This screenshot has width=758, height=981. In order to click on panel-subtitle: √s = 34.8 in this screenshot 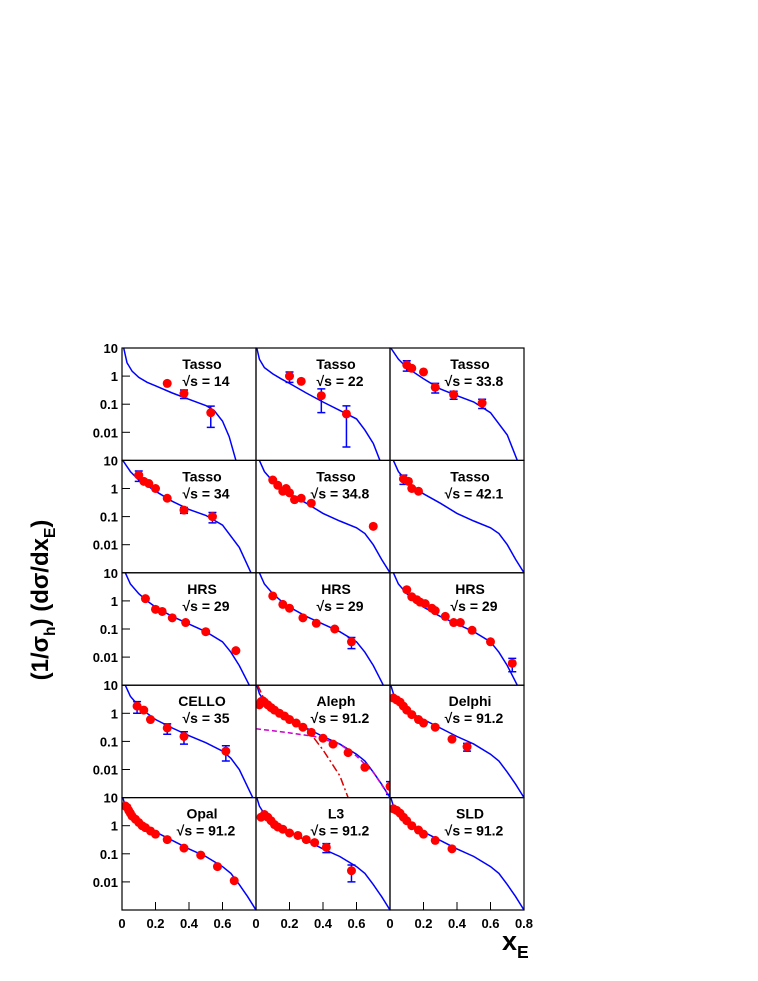, I will do `click(340, 493)`.